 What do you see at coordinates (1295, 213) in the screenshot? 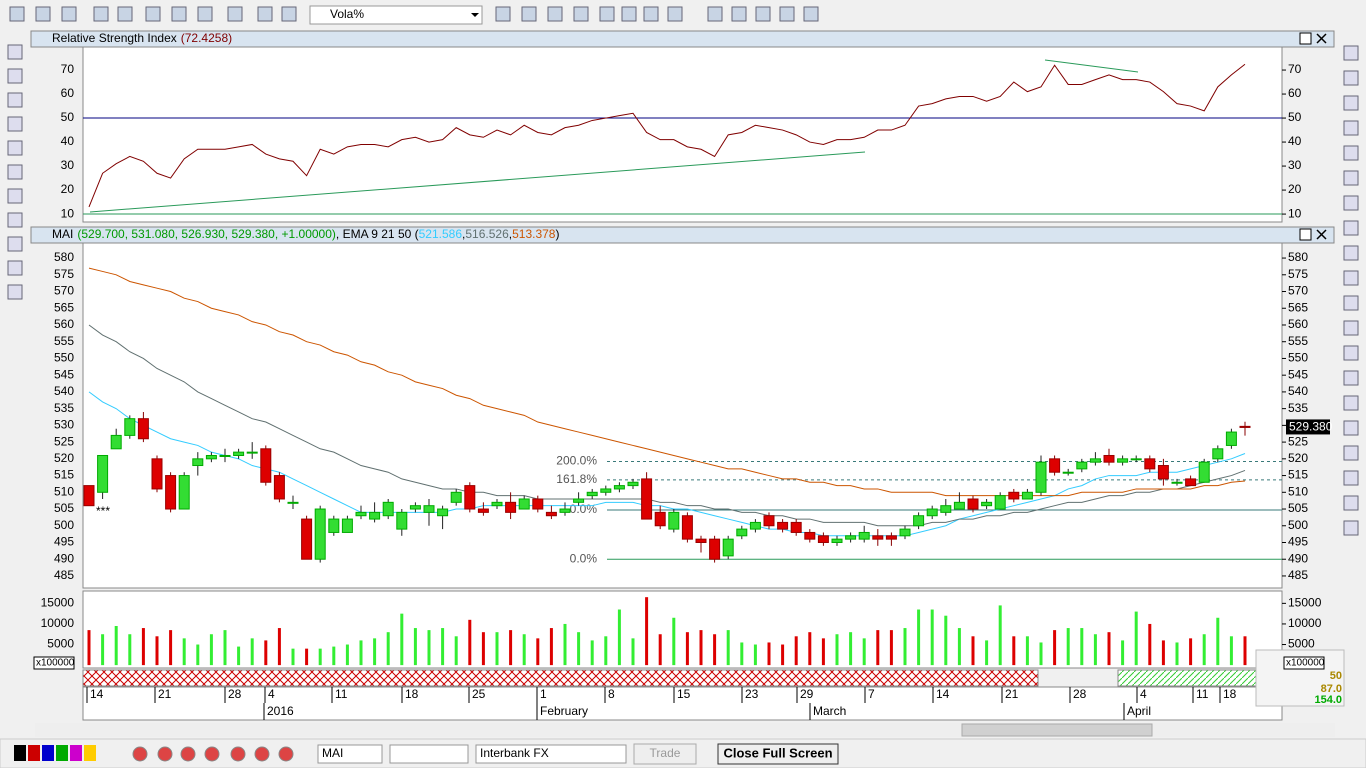
I see `y-tick-label-right: 10` at bounding box center [1295, 213].